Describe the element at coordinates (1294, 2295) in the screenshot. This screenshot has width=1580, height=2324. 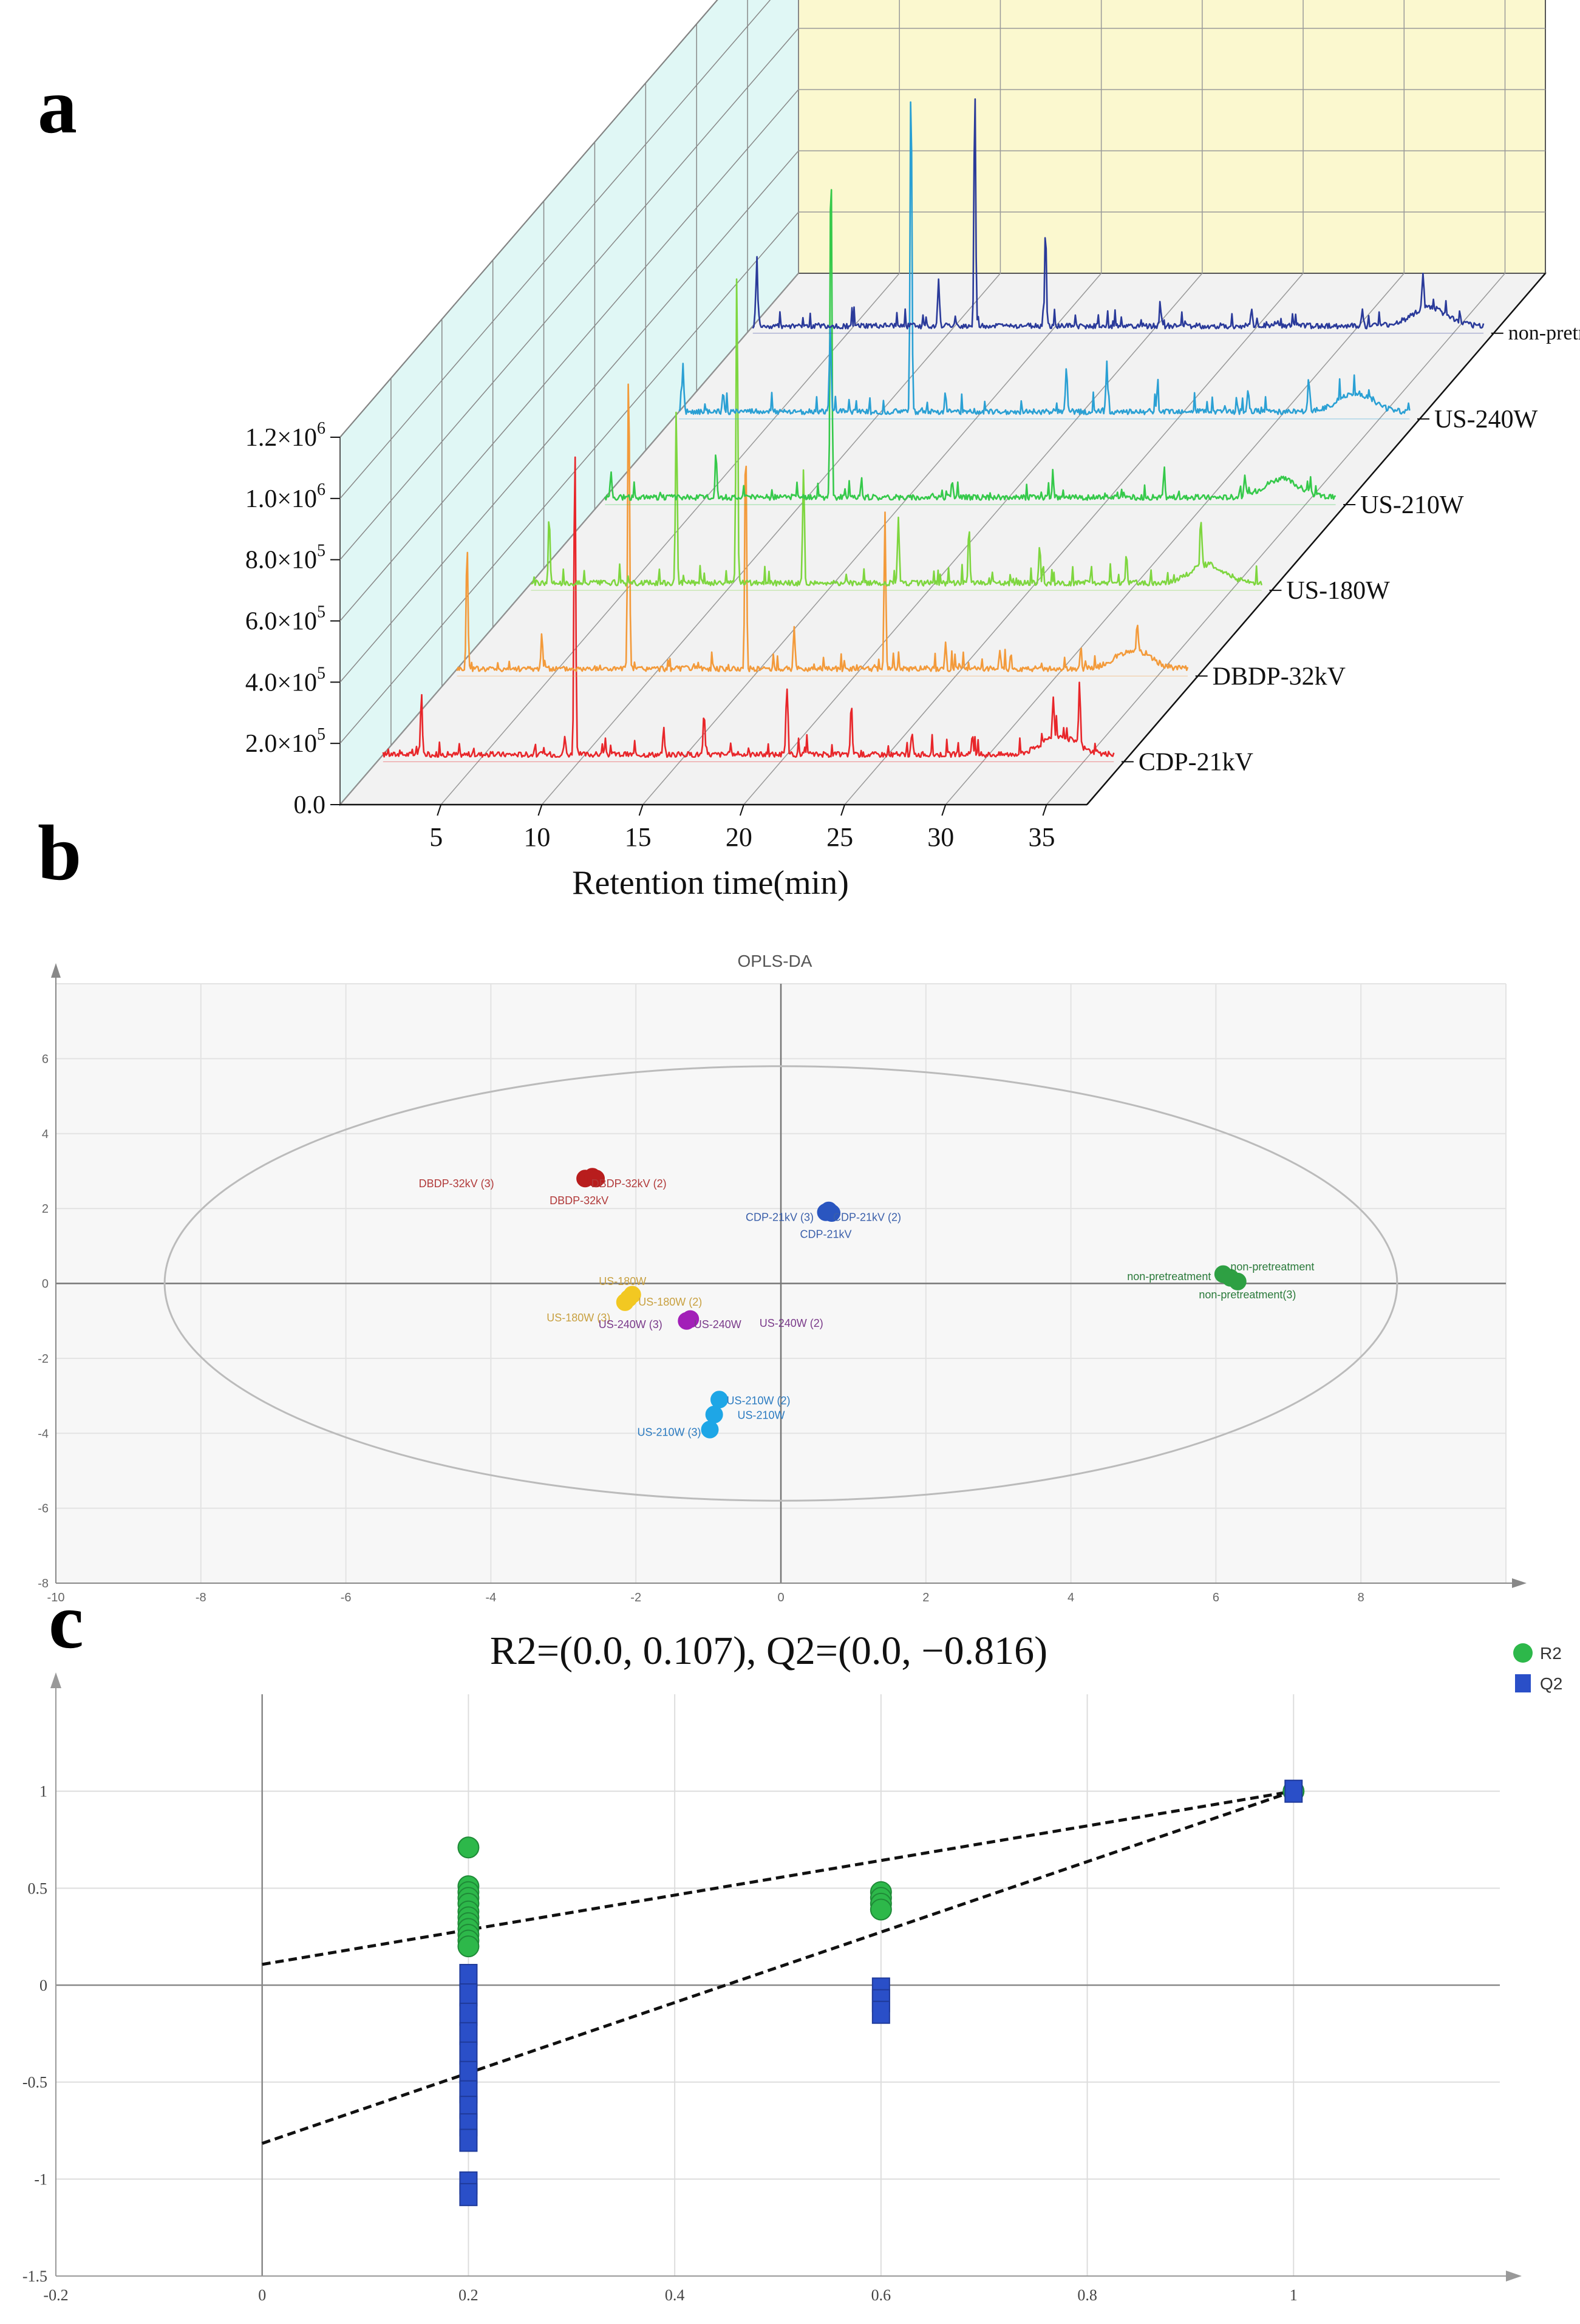
I see `x-tick-label: 1` at that location.